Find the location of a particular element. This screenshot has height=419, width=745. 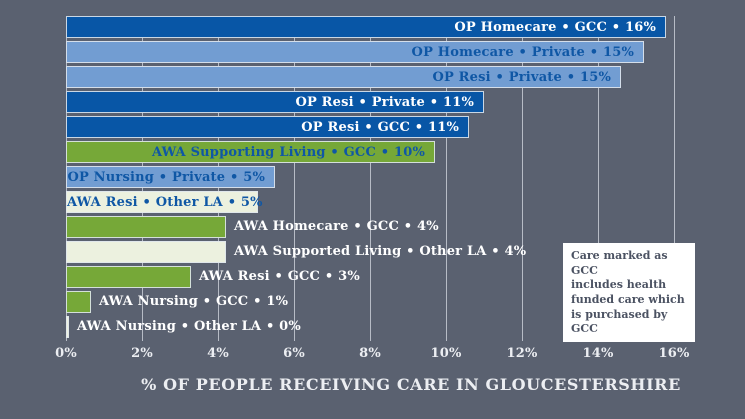

bar-row: OP Resi • GCC • 11% is located at coordinates (405, 128).